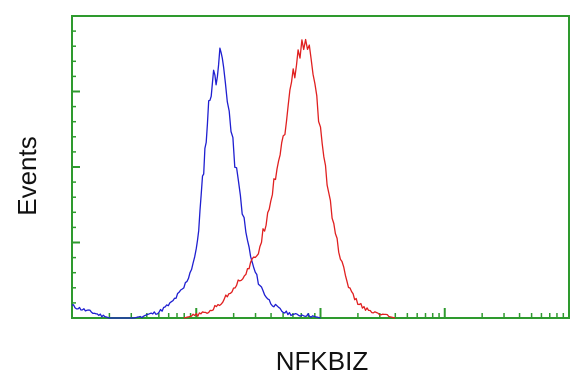 This screenshot has width=571, height=378. I want to click on y-axis-label: Events, so click(27, 176).